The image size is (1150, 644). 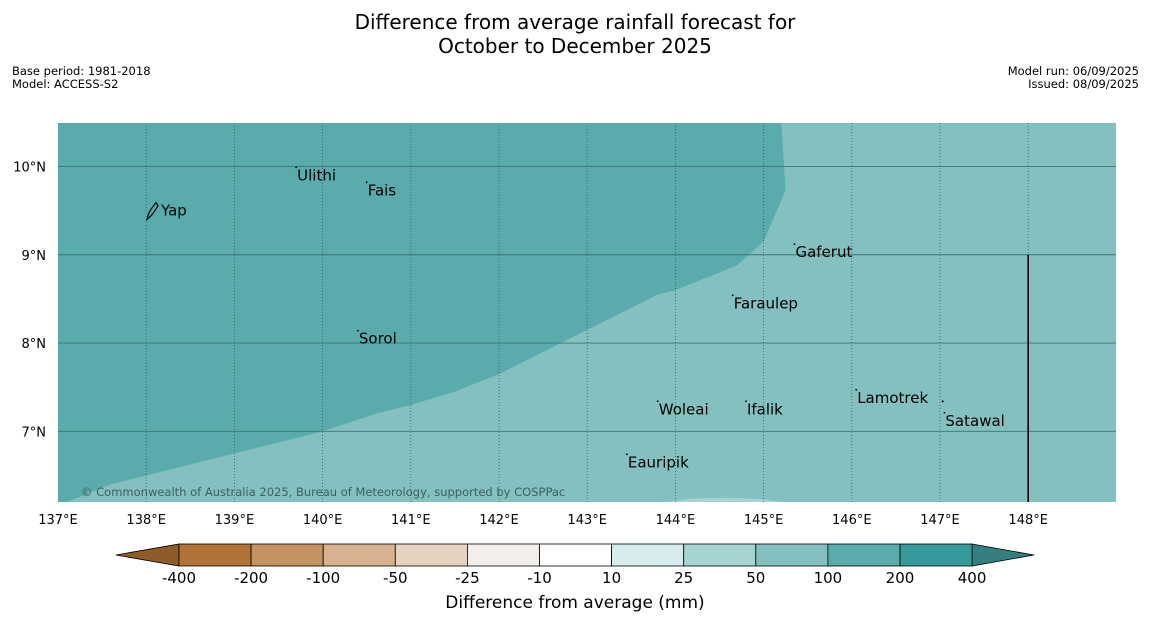 What do you see at coordinates (974, 421) in the screenshot?
I see `island-label: Satawal` at bounding box center [974, 421].